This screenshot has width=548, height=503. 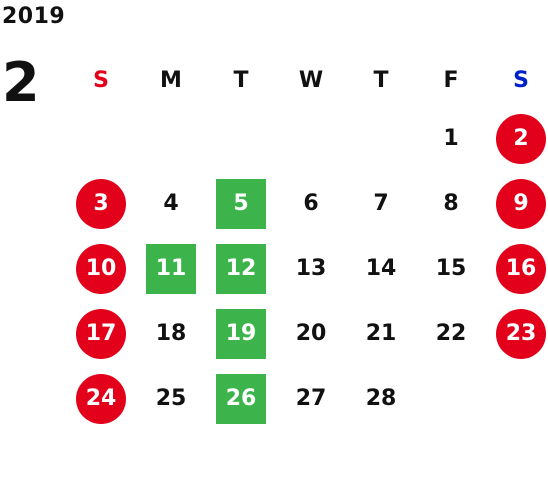 I want to click on day-cell: 7, so click(x=381, y=203).